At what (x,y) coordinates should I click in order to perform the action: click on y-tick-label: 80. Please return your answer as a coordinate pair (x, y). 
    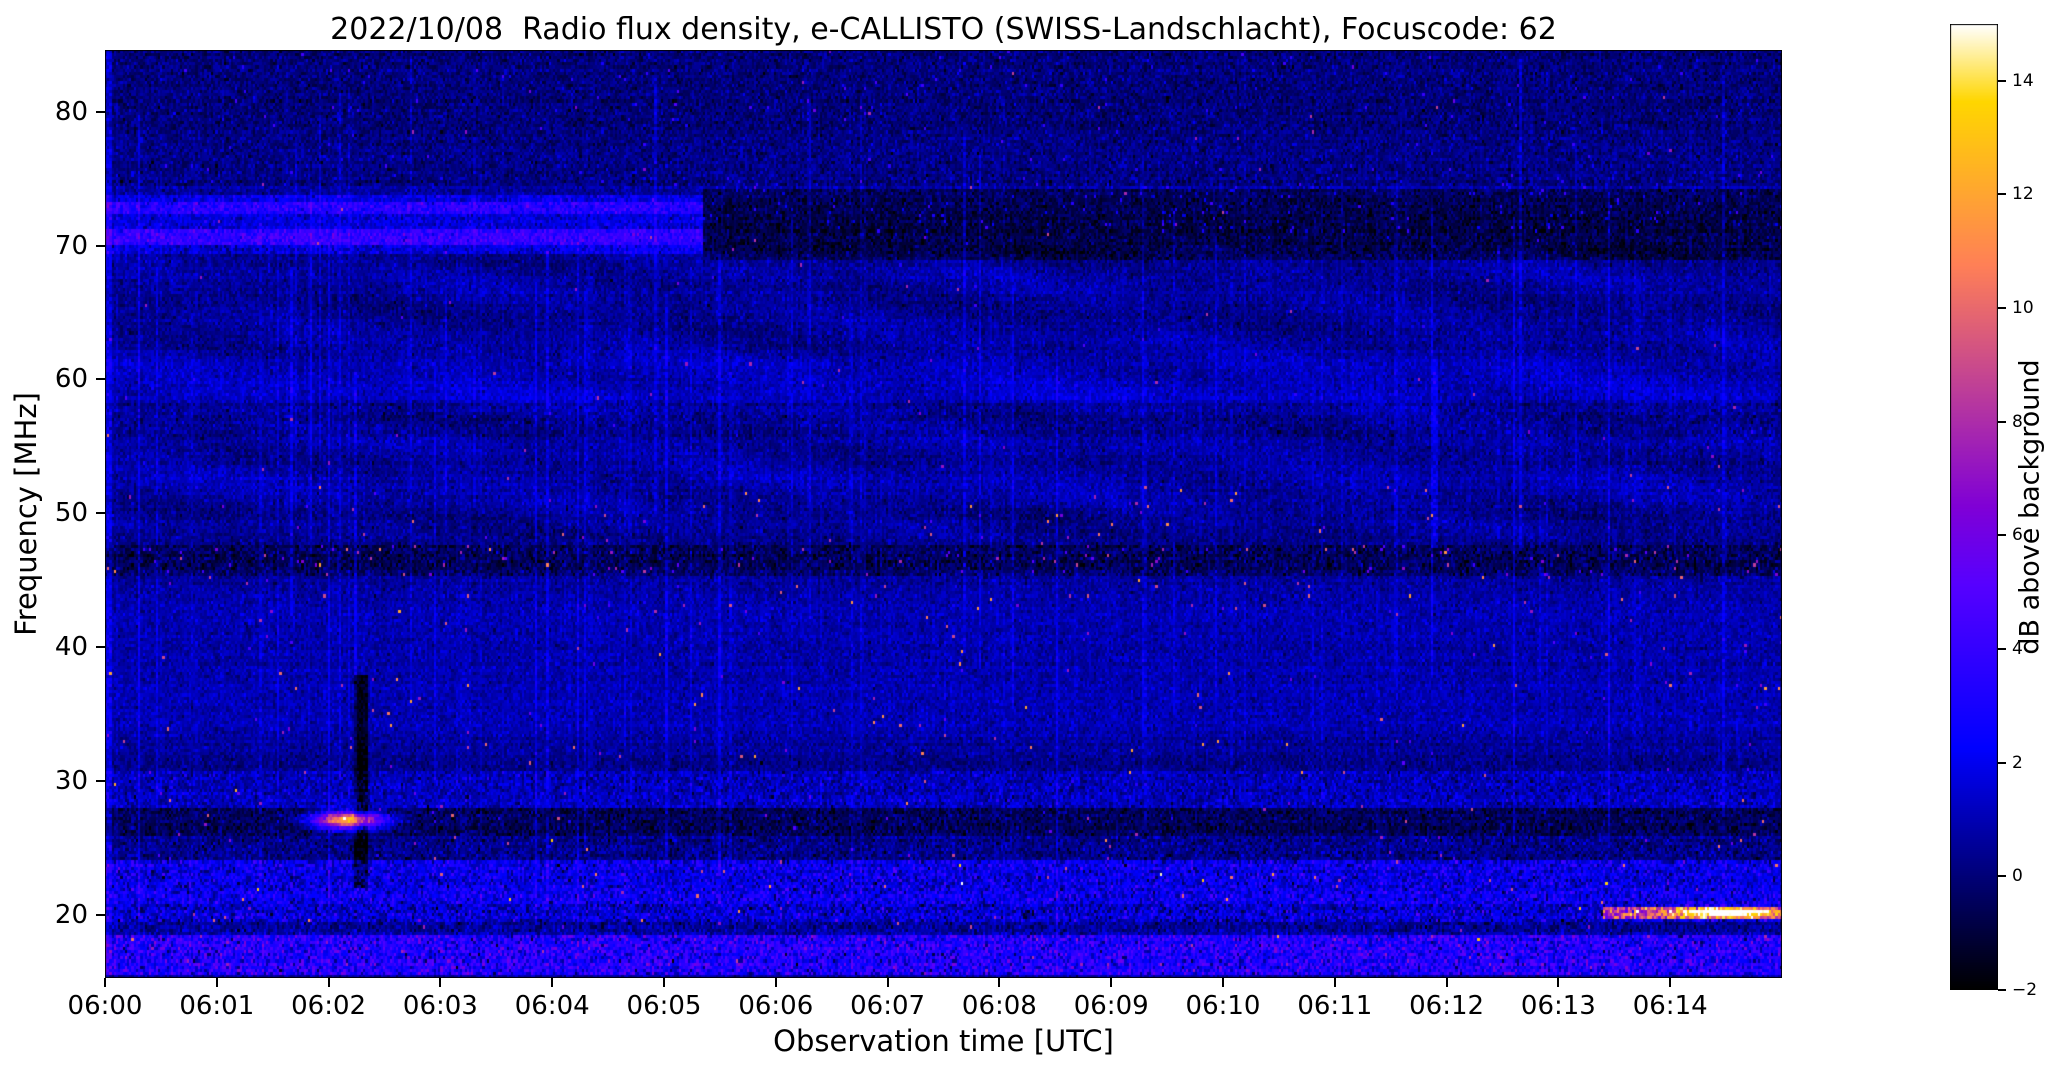
    Looking at the image, I should click on (71, 111).